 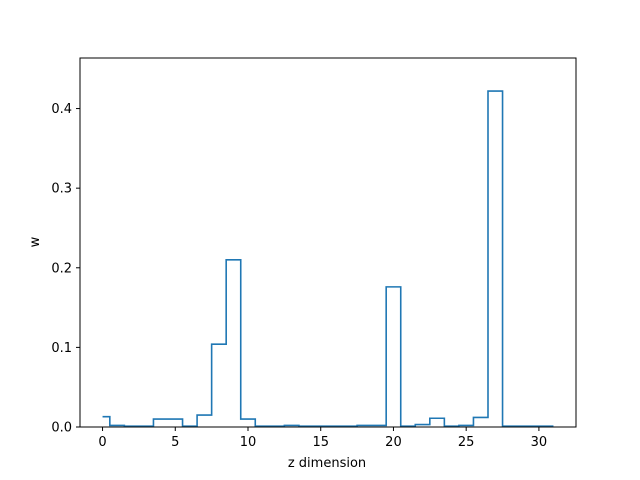 What do you see at coordinates (320, 442) in the screenshot?
I see `x-tick-label: 15` at bounding box center [320, 442].